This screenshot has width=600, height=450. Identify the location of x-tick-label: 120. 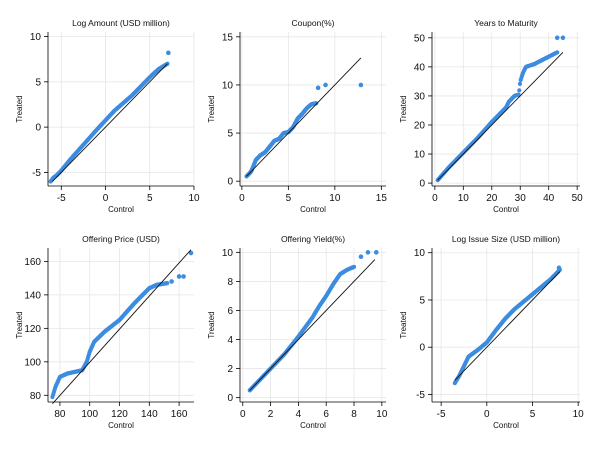
(119, 414).